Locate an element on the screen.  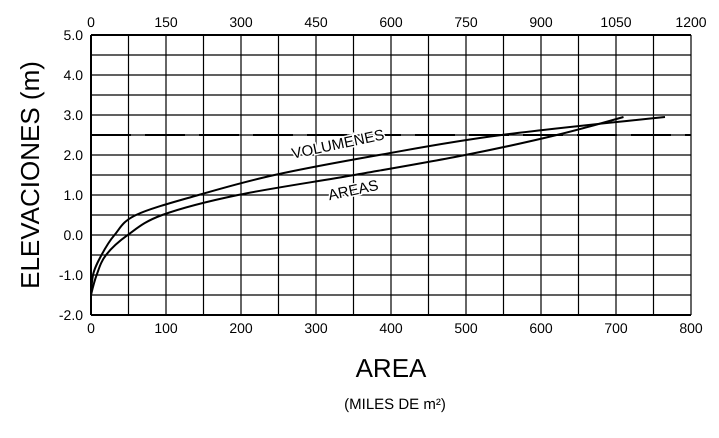
y-tick-label: 5.0 is located at coordinates (74, 34).